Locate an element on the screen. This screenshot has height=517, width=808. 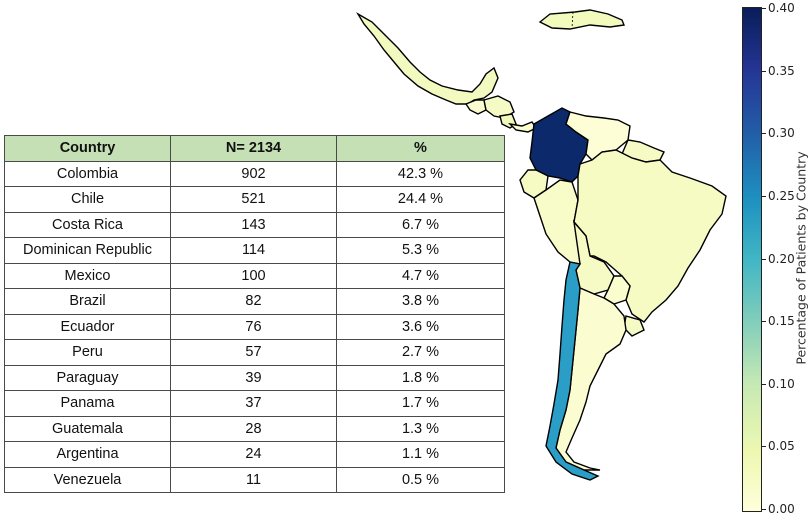
cell-percent: 3.6 % is located at coordinates (420, 326).